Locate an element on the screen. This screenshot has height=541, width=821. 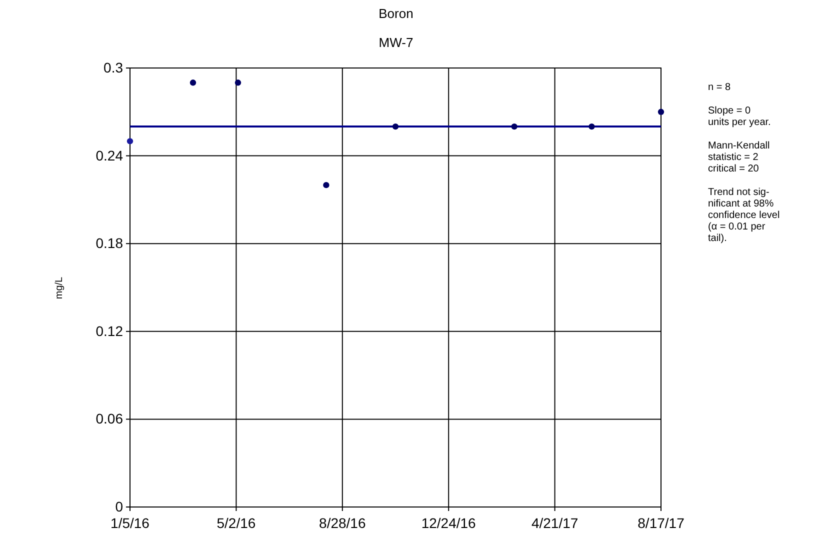
x-tick-label: 12/24/16 is located at coordinates (448, 523).